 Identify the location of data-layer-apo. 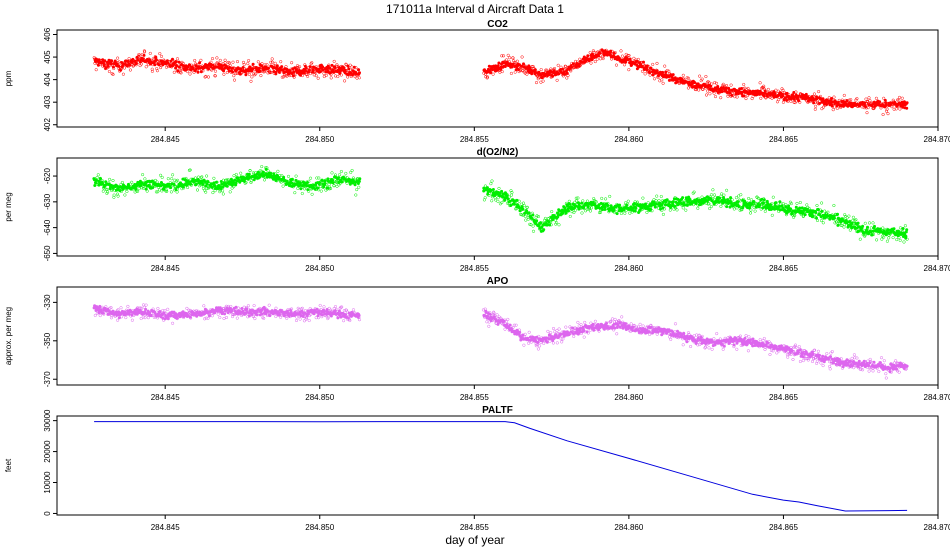
(500, 341).